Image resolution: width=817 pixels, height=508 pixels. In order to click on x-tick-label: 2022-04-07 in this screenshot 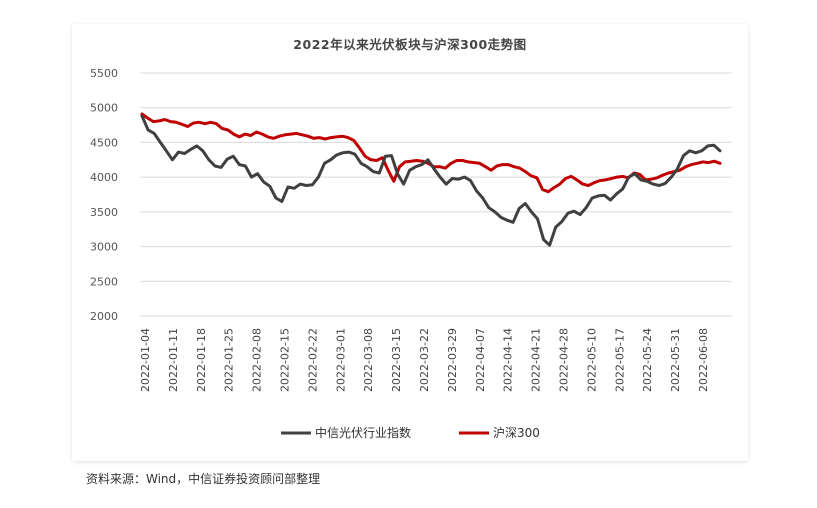, I will do `click(480, 360)`.